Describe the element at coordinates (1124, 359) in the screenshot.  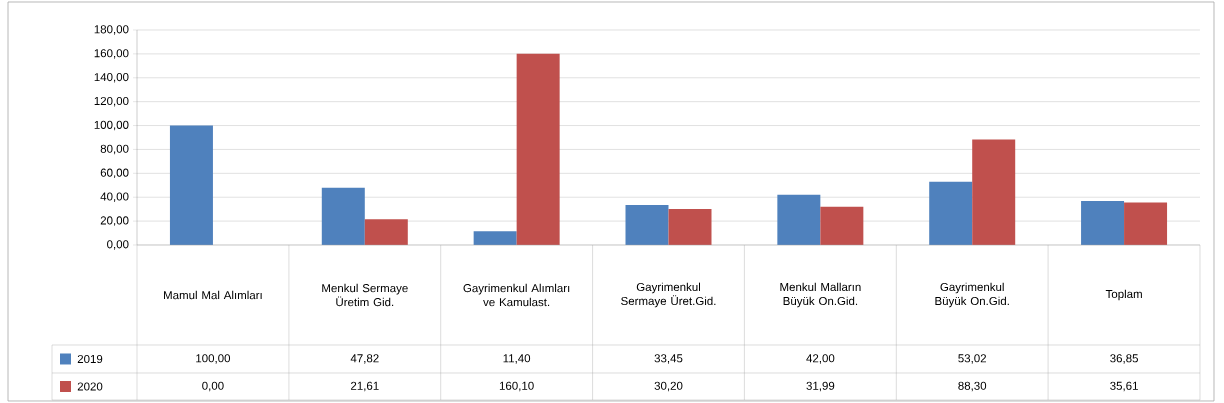
I see `data-label: 36,85` at that location.